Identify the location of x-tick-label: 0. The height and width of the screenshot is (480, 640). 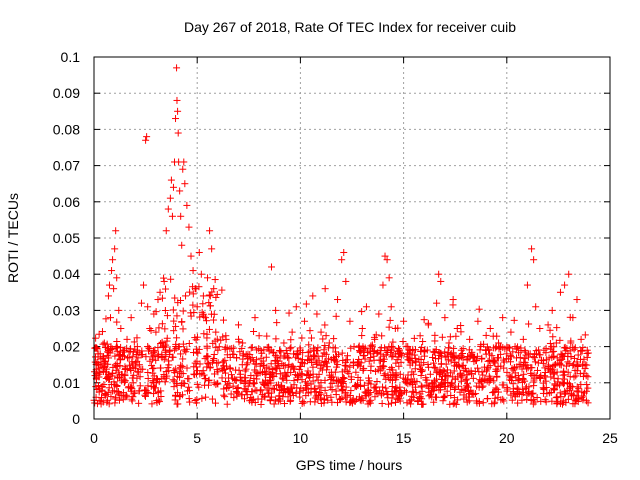
(94, 438).